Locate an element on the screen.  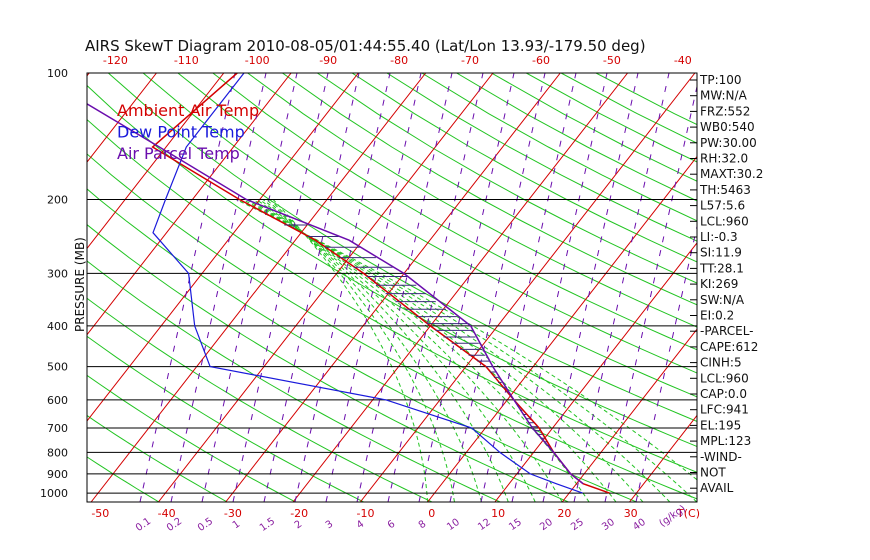
mixing-ratio-tick-label: 6 is located at coordinates (392, 525).